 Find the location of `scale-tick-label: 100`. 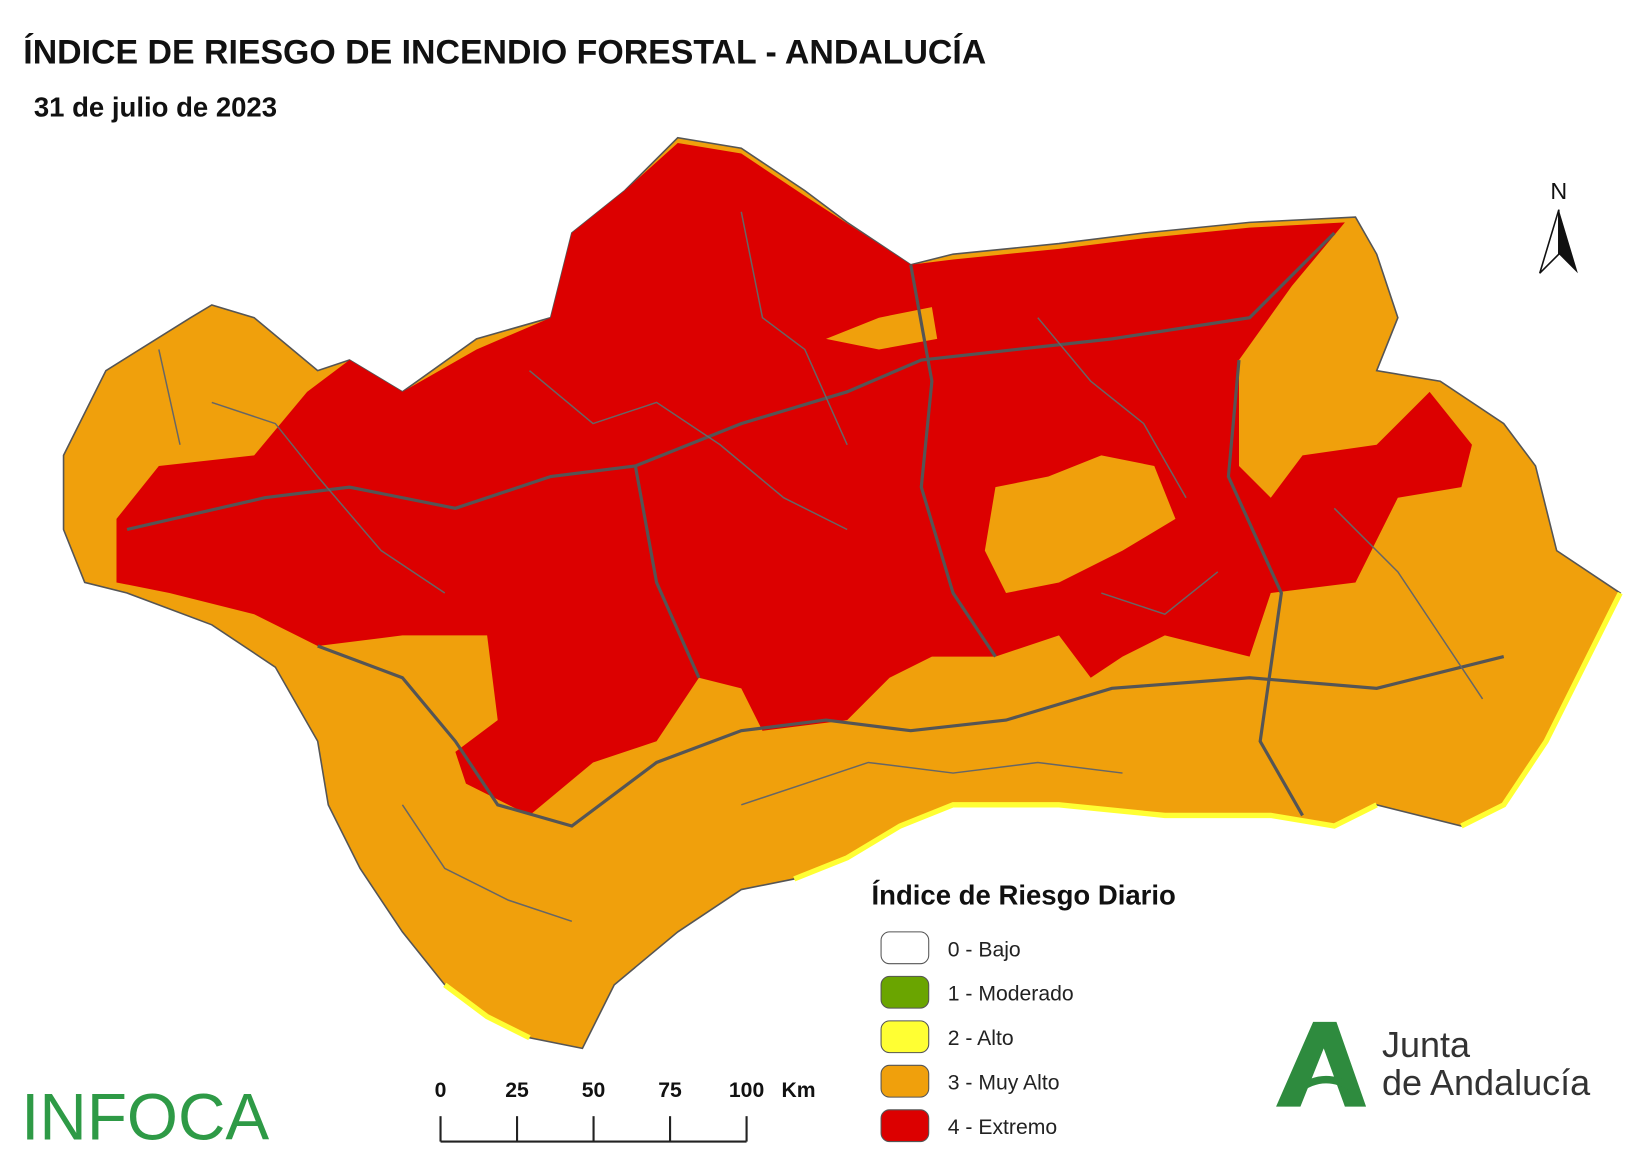

scale-tick-label: 100 is located at coordinates (746, 1090).